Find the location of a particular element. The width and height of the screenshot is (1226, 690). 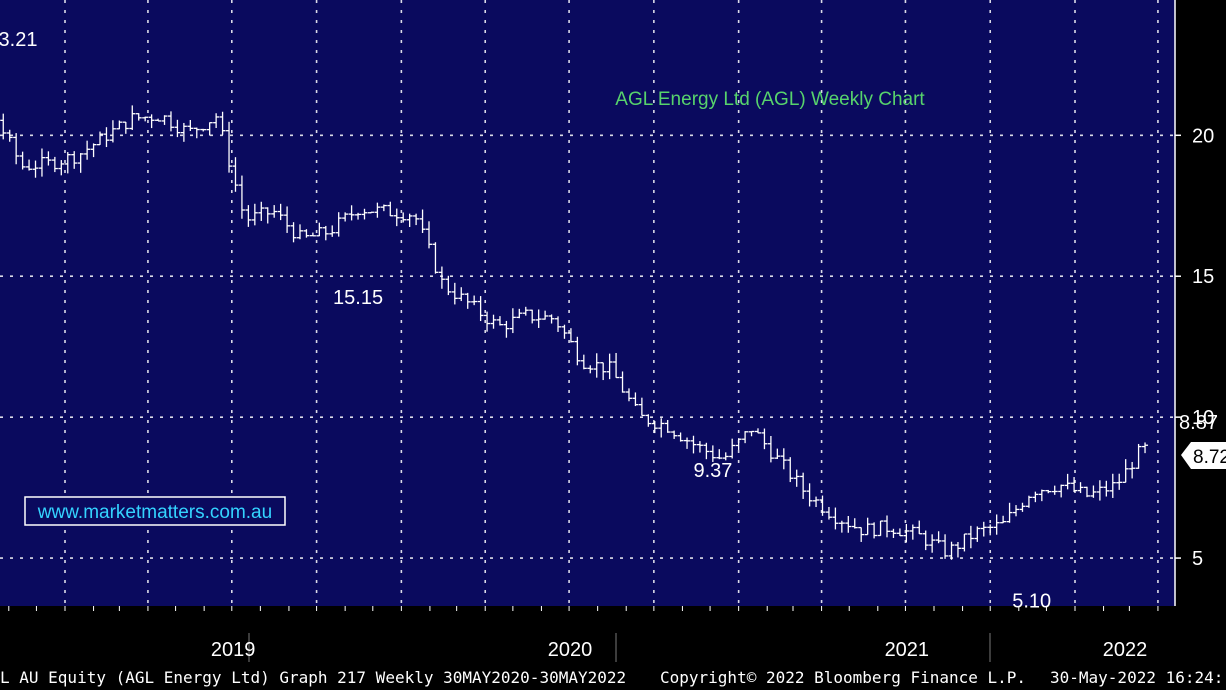

x-year-label-1: 2020 is located at coordinates (570, 650).